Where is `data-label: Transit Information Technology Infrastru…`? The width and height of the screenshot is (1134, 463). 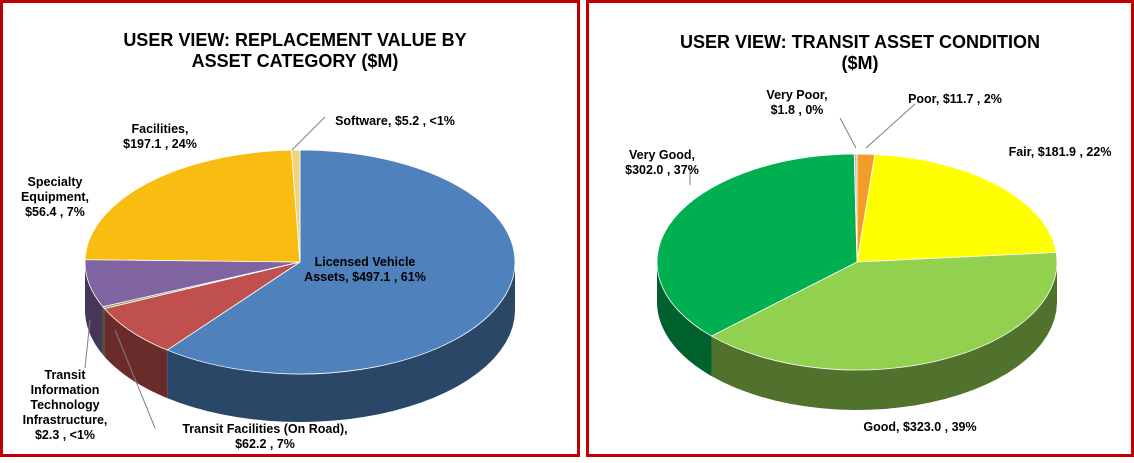
data-label: Transit Information Technology Infrastru… is located at coordinates (65, 405).